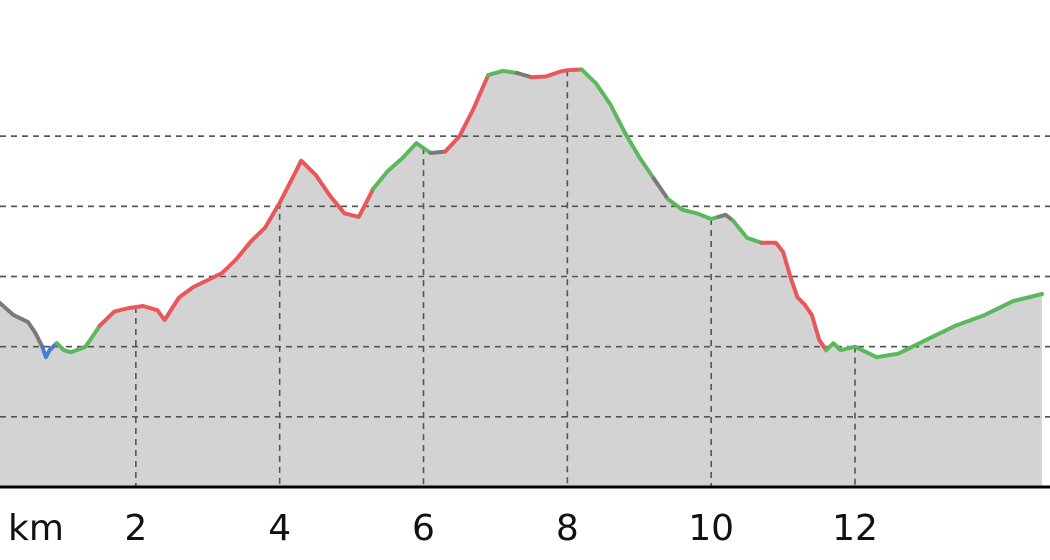  What do you see at coordinates (279, 528) in the screenshot?
I see `x-tick-label-4: 4` at bounding box center [279, 528].